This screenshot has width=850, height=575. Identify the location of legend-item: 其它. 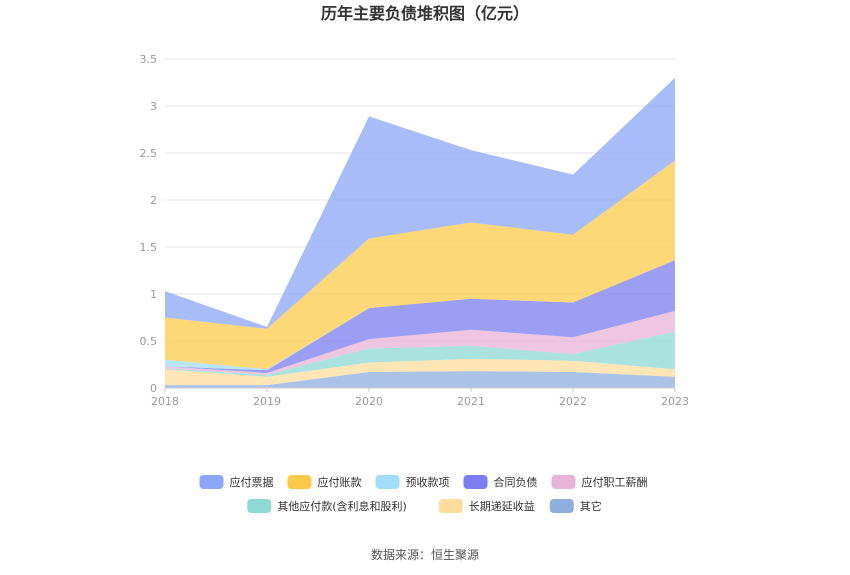
(575, 506).